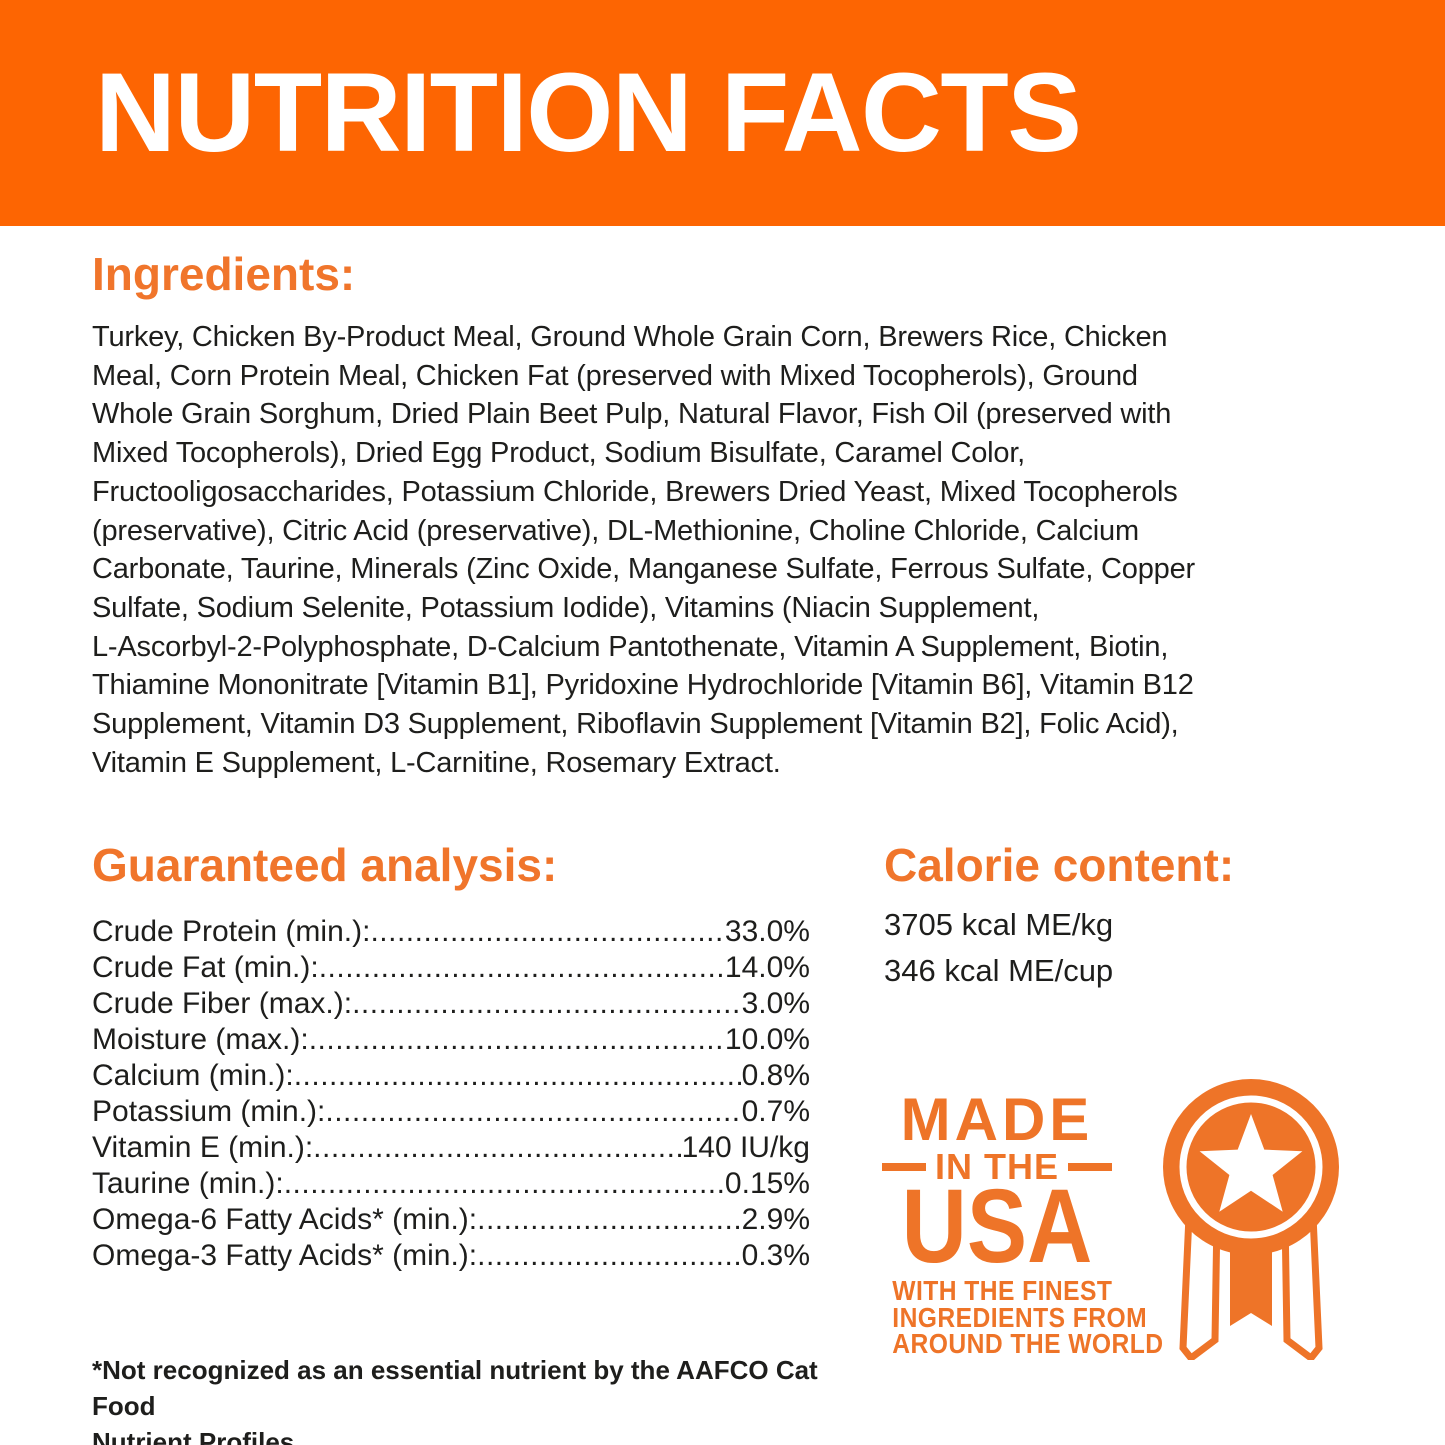 The image size is (1445, 1445). Describe the element at coordinates (222, 1003) in the screenshot. I see `nutrient-label: Crude Fiber (max.):` at that location.